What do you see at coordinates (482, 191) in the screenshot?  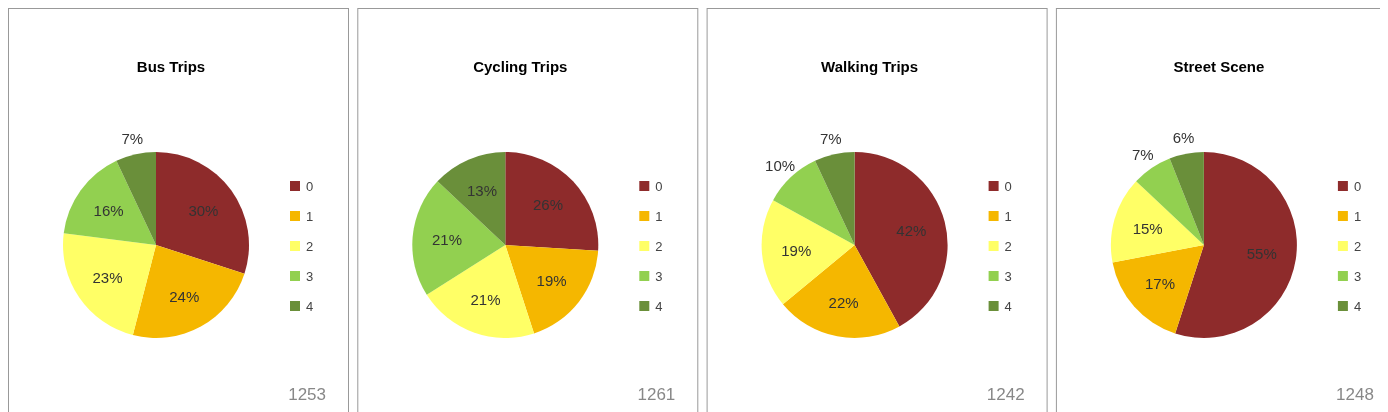 I see `data-label: 13%` at bounding box center [482, 191].